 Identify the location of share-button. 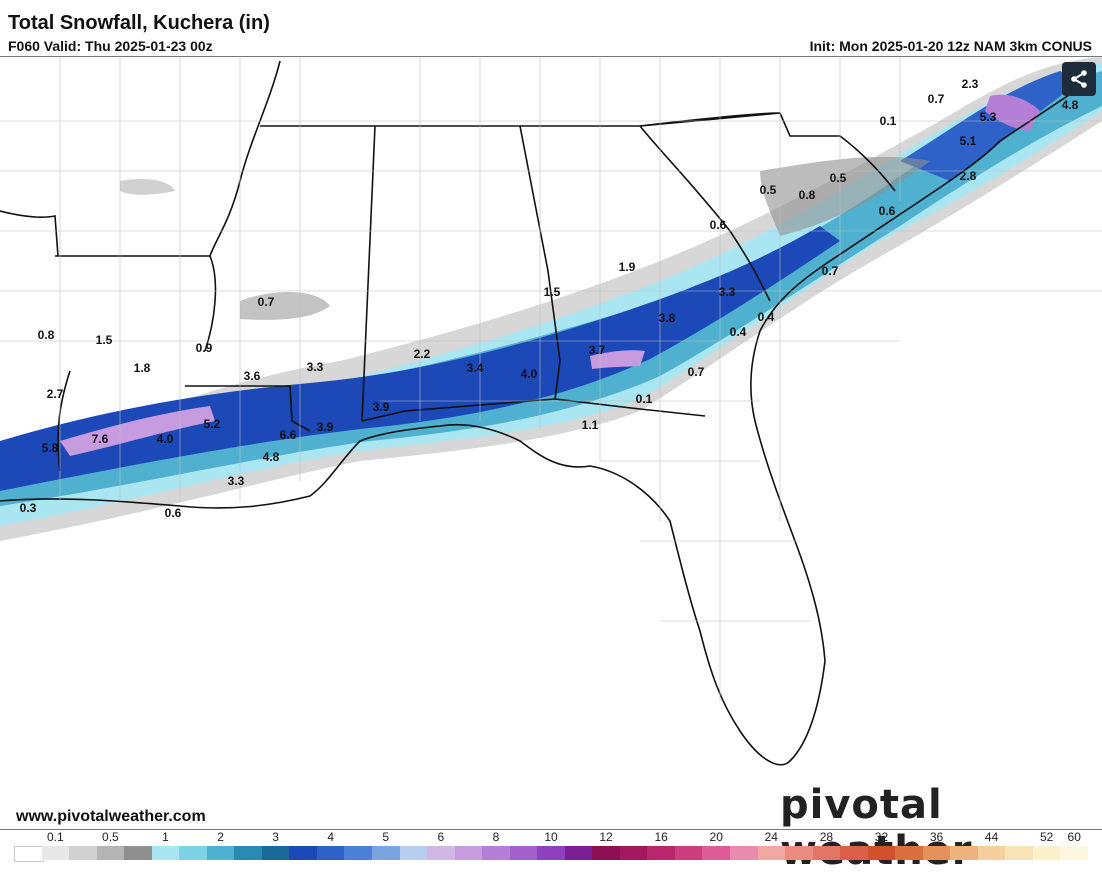
(1079, 79).